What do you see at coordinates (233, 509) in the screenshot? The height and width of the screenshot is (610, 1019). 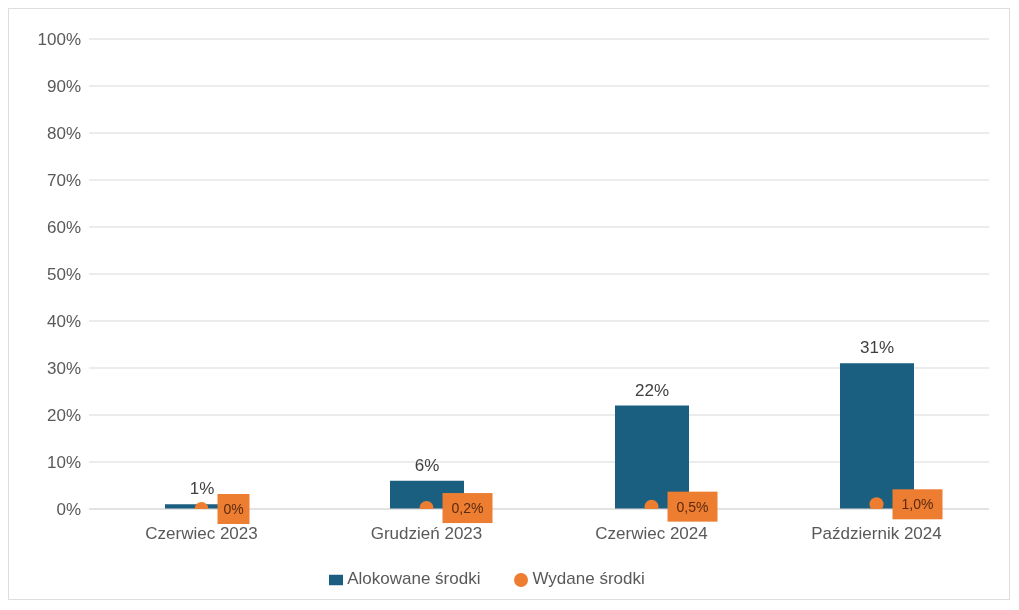 I see `data-label: 0%` at bounding box center [233, 509].